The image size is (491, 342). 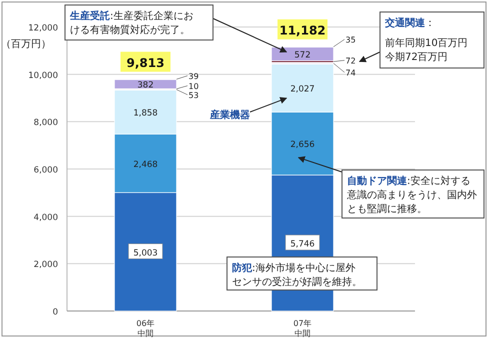 I want to click on y-tick-label: 12,000, so click(x=43, y=29).